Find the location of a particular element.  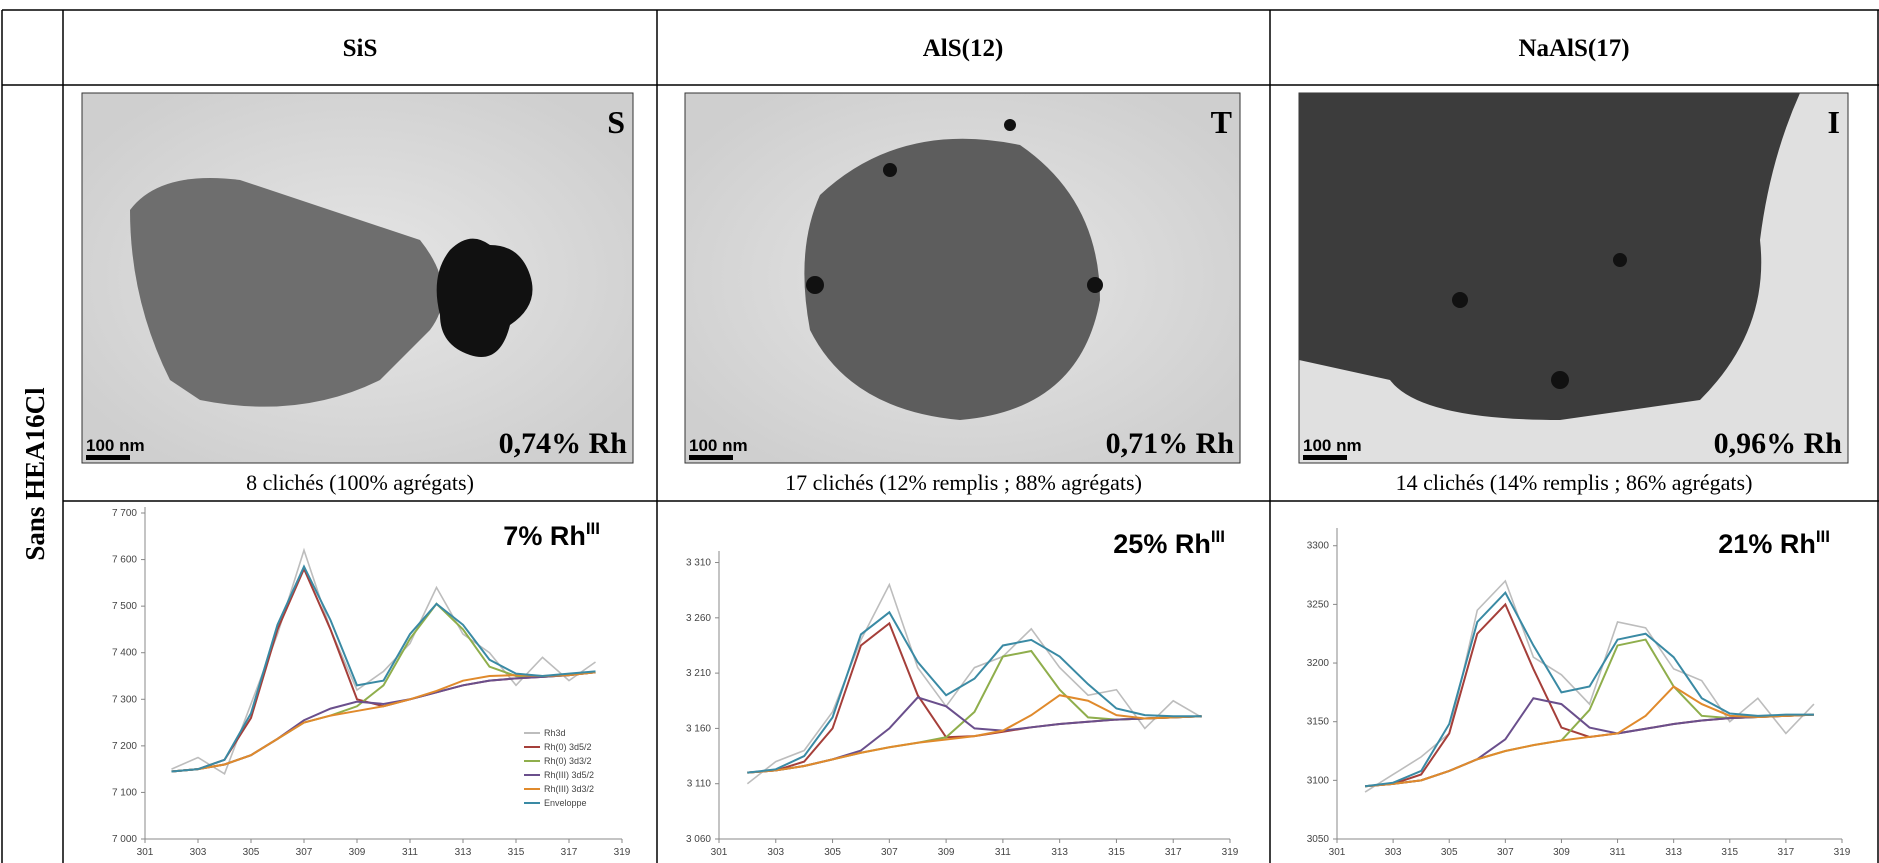

y-tick-label: 3 310 is located at coordinates (698, 563).